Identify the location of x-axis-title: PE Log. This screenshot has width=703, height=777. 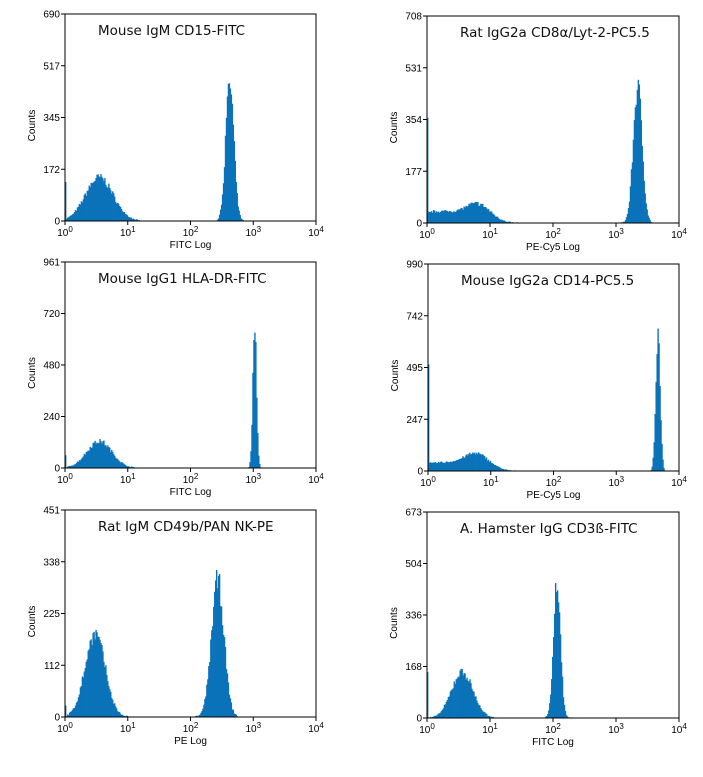
(190, 741).